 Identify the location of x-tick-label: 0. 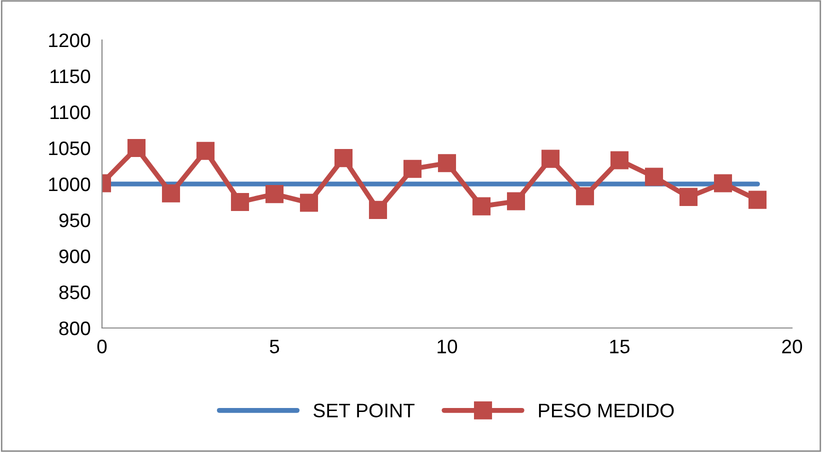
(102, 347).